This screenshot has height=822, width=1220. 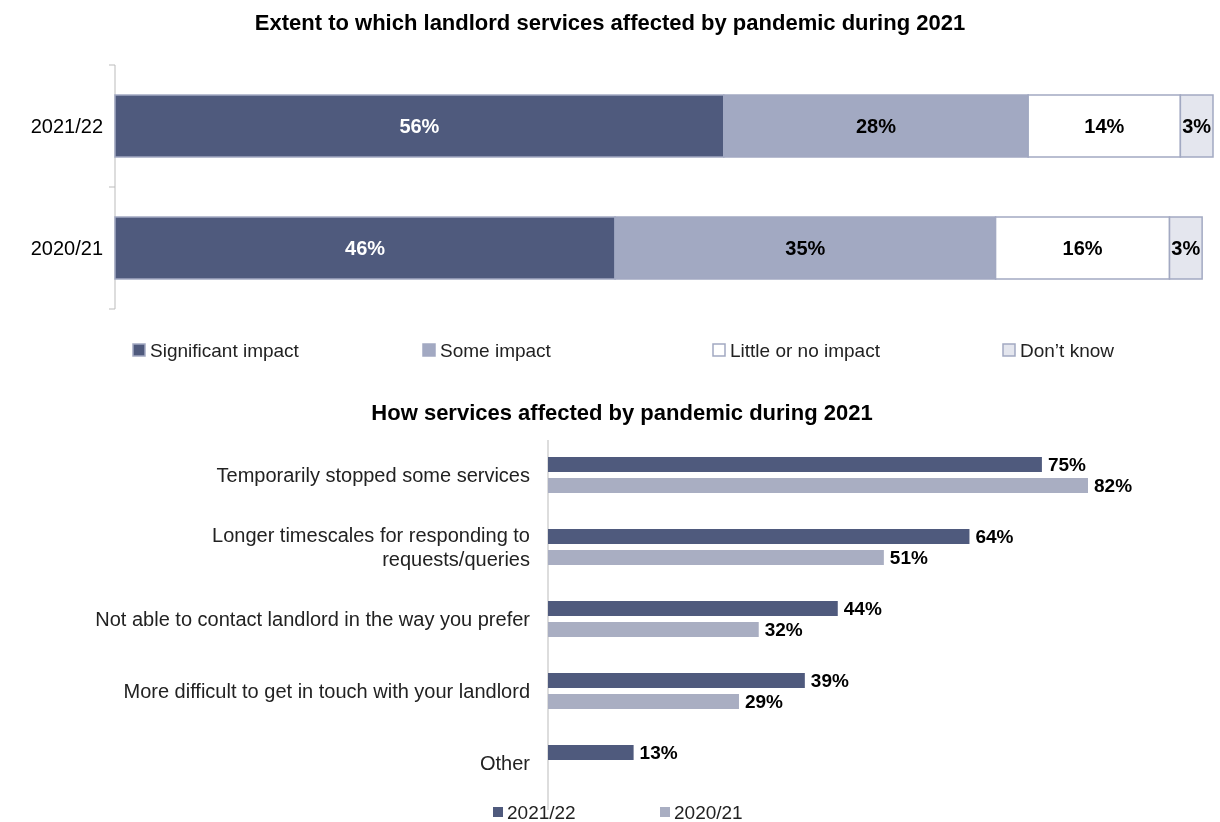 I want to click on data-label: 64%, so click(x=994, y=537).